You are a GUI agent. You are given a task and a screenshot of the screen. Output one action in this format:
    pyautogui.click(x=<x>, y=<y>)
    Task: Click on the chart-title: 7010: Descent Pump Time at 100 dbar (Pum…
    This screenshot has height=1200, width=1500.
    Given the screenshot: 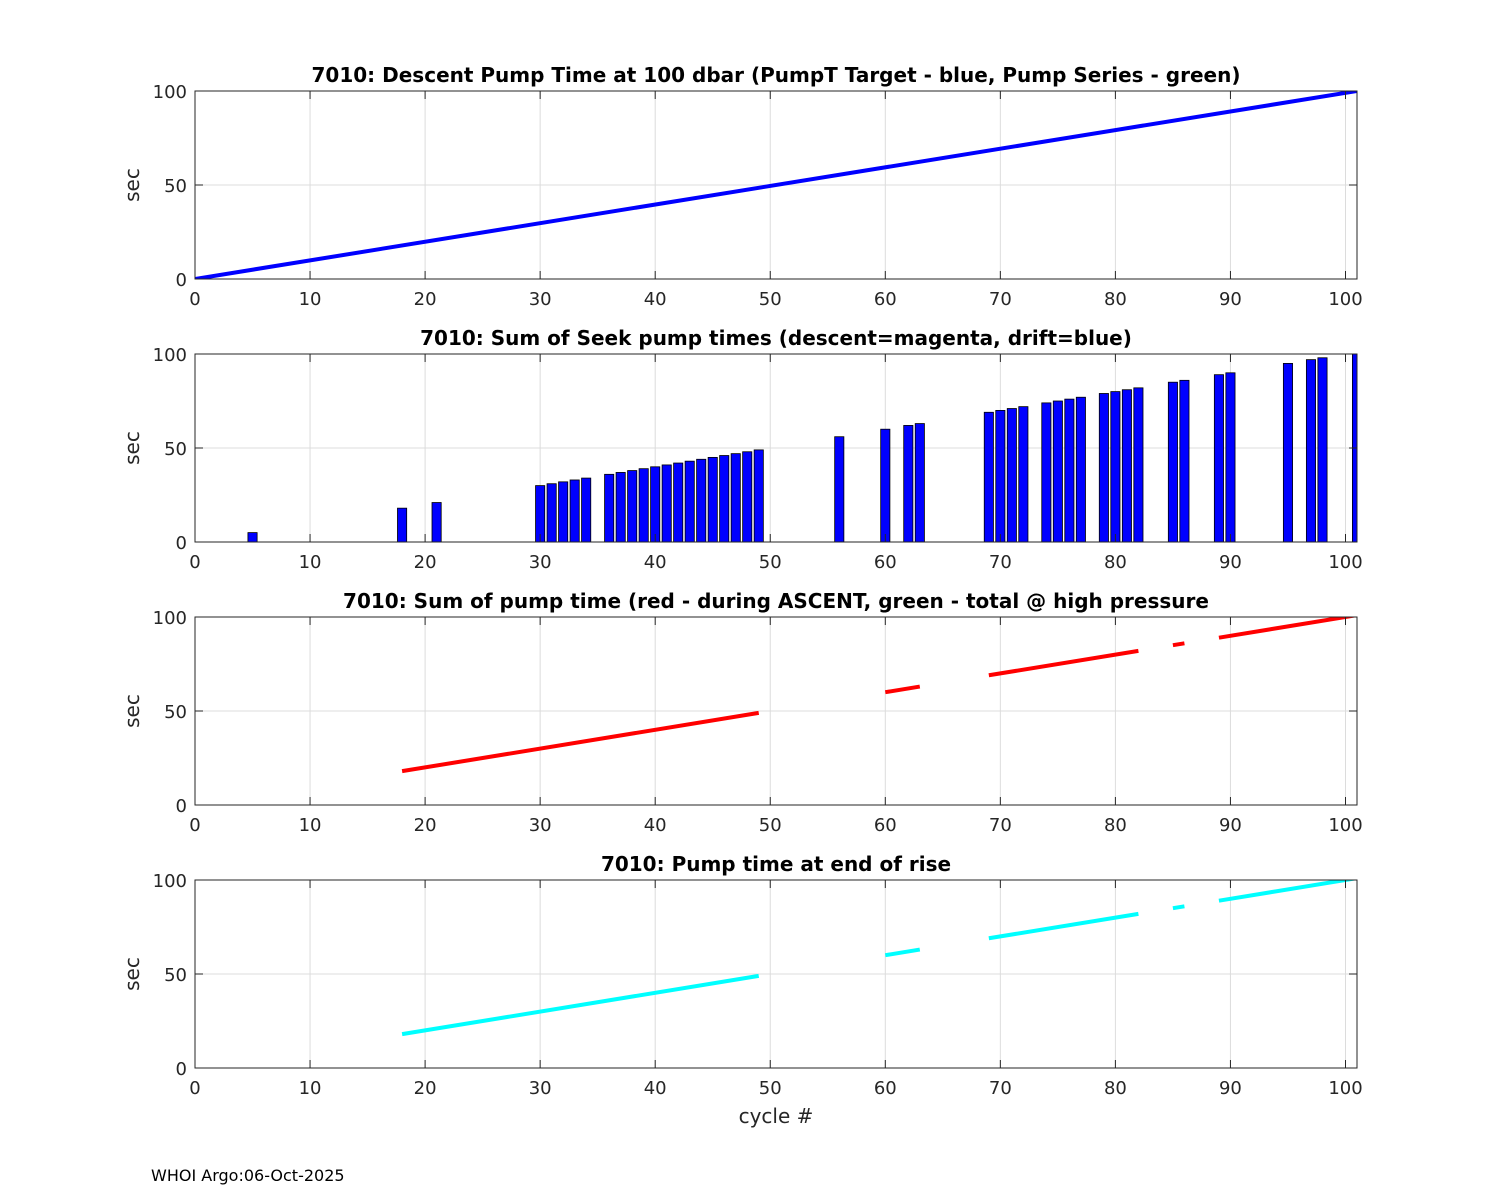 What is the action you would take?
    pyautogui.click(x=776, y=75)
    